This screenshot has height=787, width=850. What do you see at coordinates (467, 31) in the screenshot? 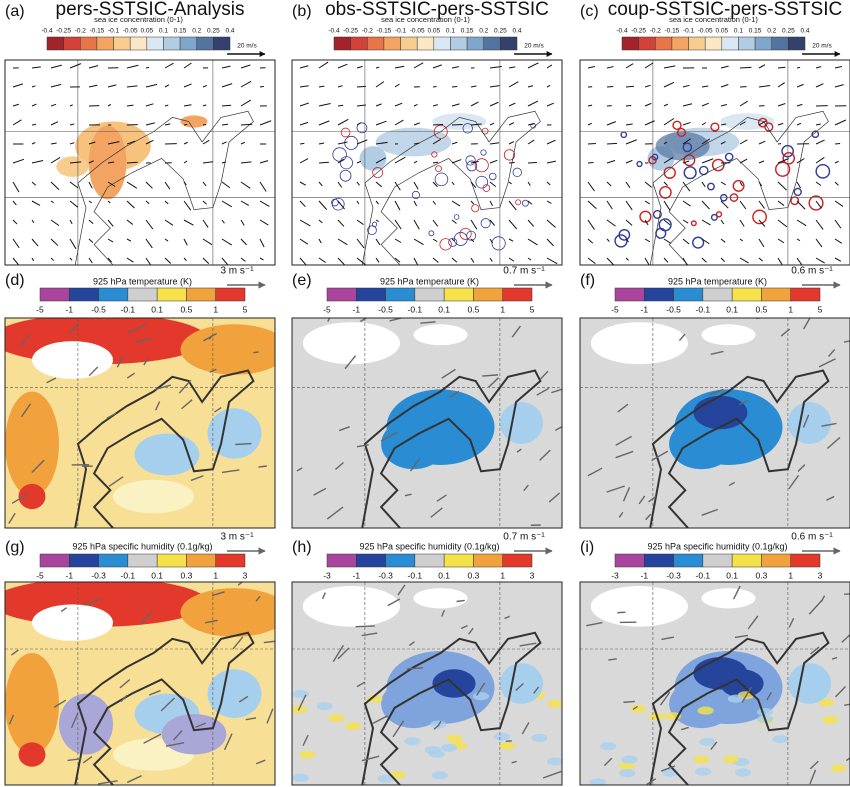
I see `colorbar-tick-label: 0.15` at bounding box center [467, 31].